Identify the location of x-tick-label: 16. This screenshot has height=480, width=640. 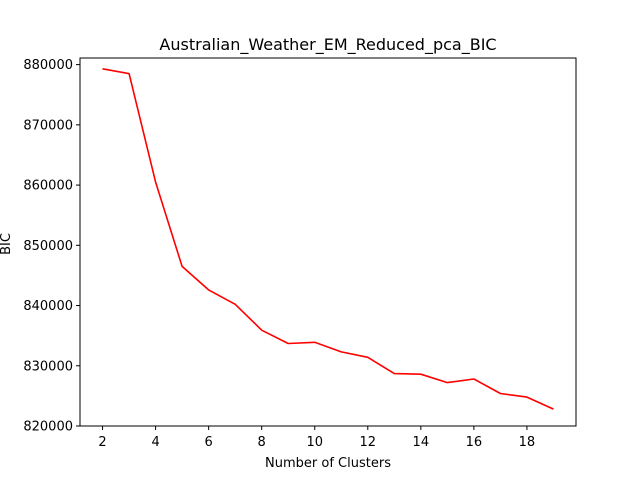
(474, 442).